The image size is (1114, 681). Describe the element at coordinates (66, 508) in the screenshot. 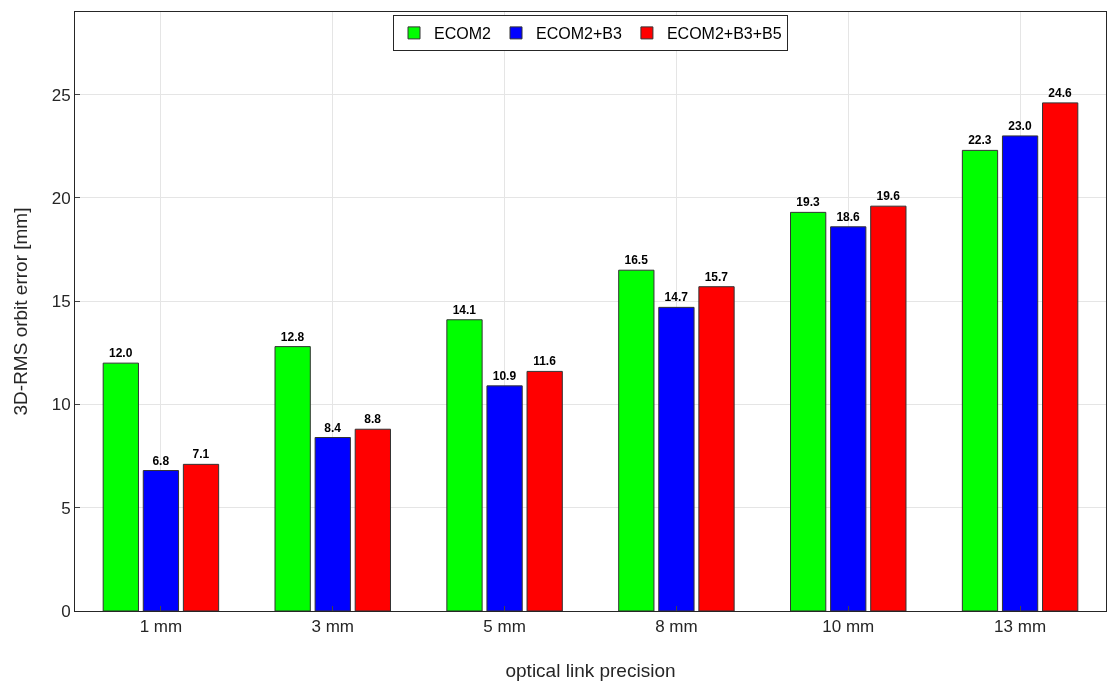

I see `y-tick-label: 5` at that location.